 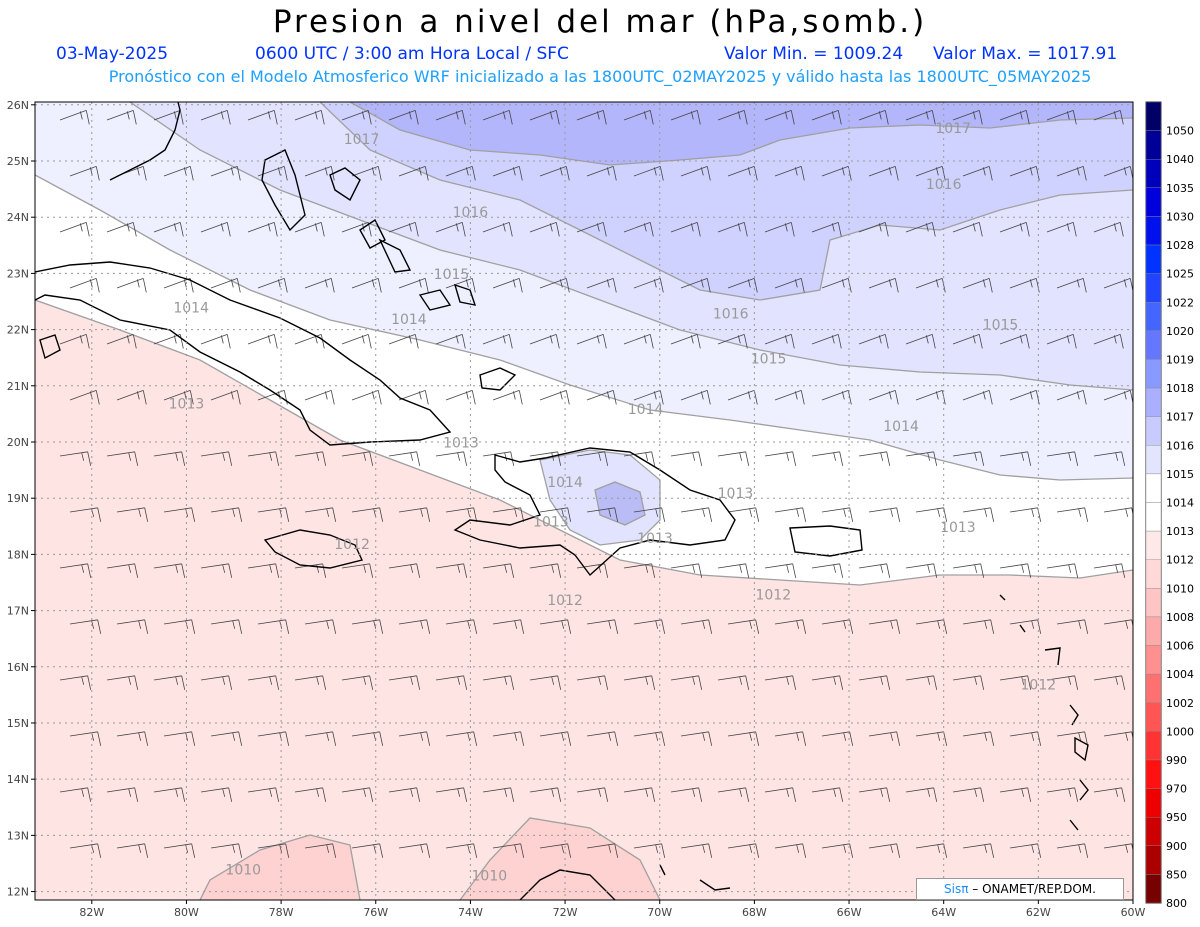 I want to click on cuba-island, so click(x=243, y=353).